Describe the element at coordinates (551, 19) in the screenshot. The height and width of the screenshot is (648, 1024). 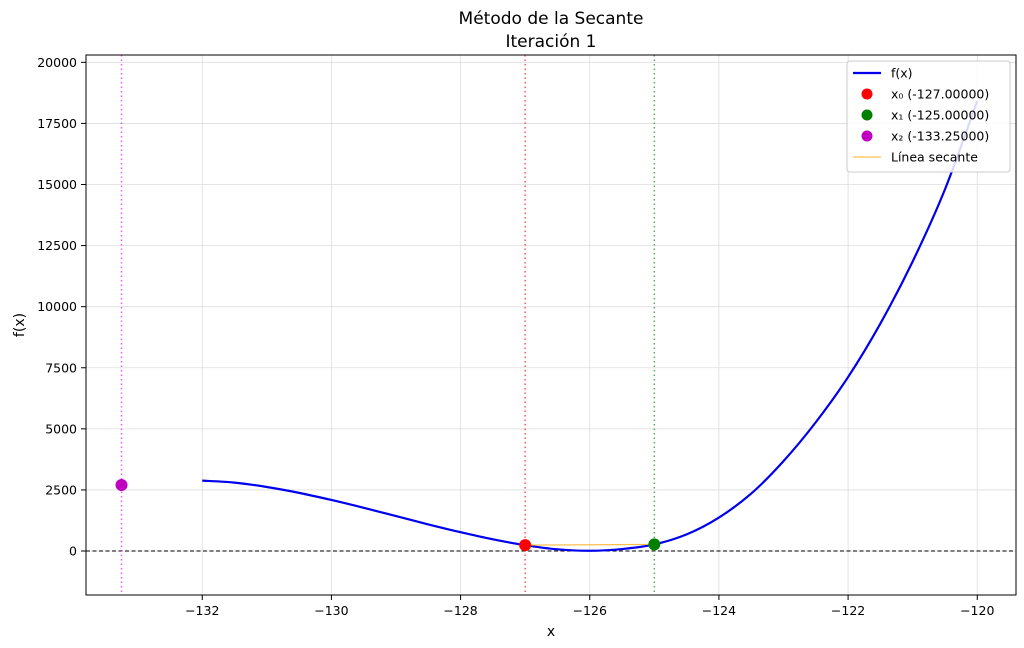
I see `chart-title: Método de la Secante` at that location.